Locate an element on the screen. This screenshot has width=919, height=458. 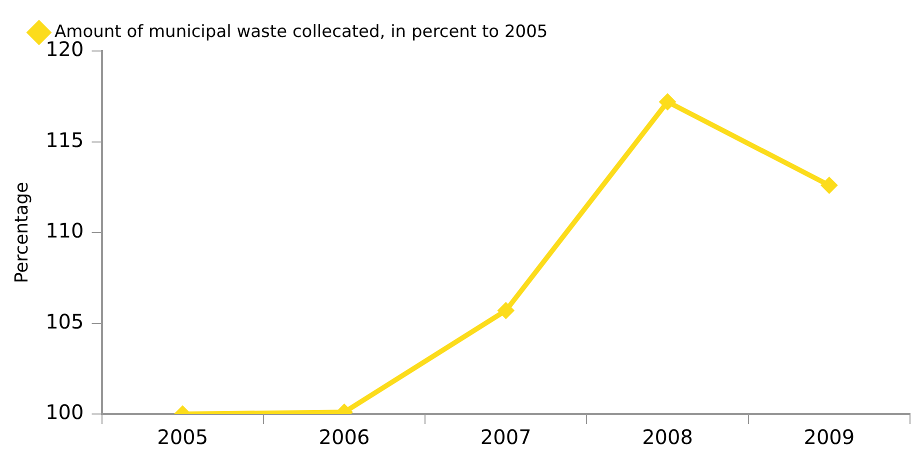
x-tick-label: 2009 is located at coordinates (829, 437).